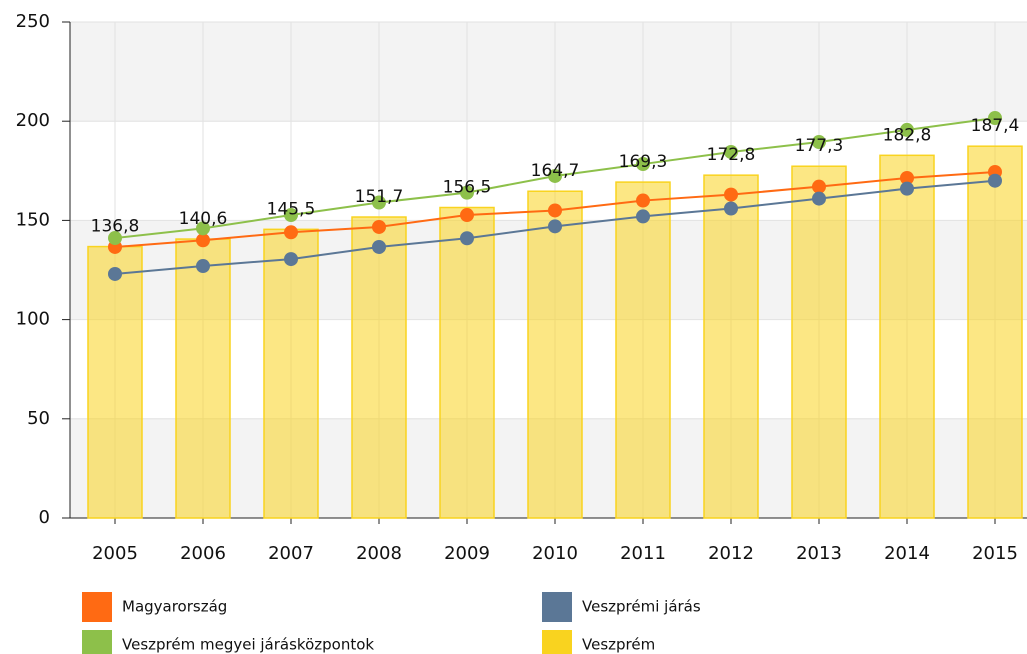  Describe the element at coordinates (115, 553) in the screenshot. I see `x-tick-label: 2005` at that location.